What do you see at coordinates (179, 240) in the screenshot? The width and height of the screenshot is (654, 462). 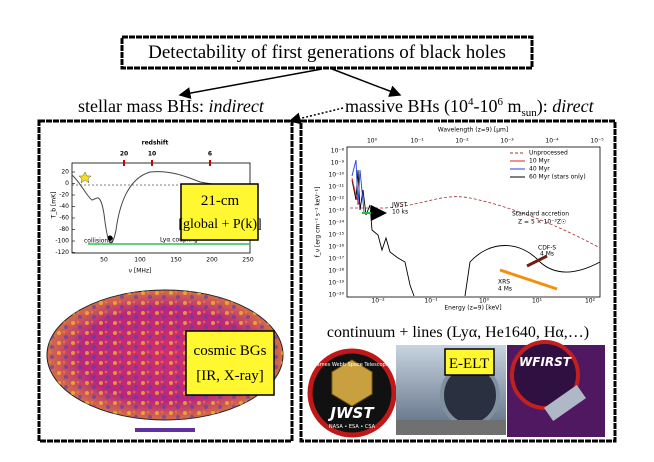 I see `annotation: Lyα coupling` at bounding box center [179, 240].